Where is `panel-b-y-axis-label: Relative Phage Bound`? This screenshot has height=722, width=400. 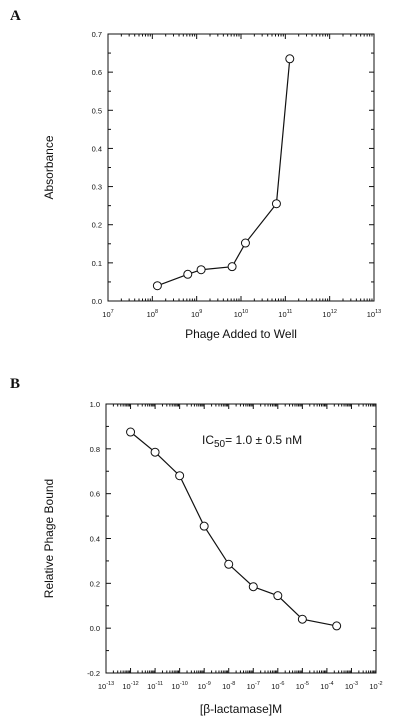
panel-b-y-axis-label: Relative Phage Bound is located at coordinates (49, 538).